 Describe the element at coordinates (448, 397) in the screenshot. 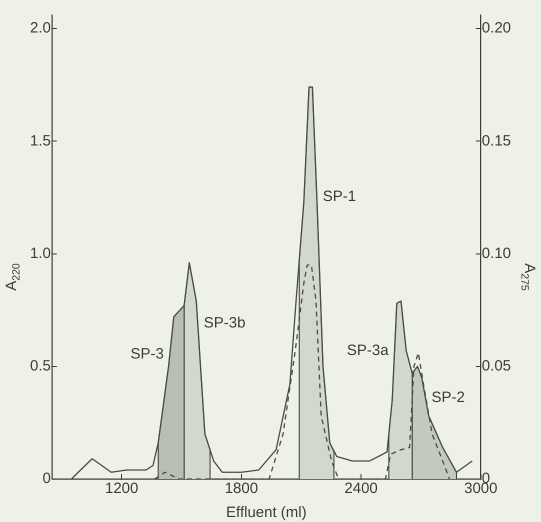

I see `series-label: SP-2` at that location.